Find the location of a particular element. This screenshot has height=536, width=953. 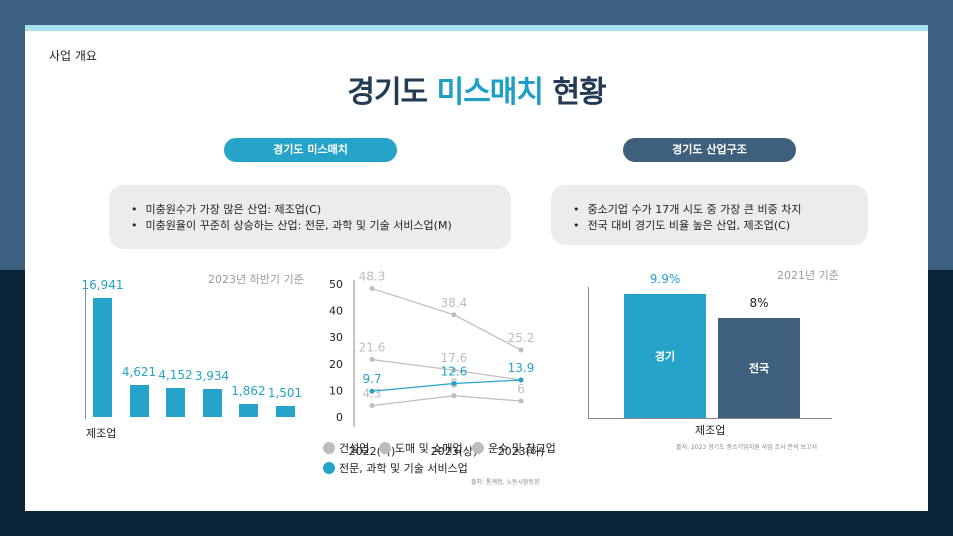

section-label: 사업 개요 is located at coordinates (73, 56).